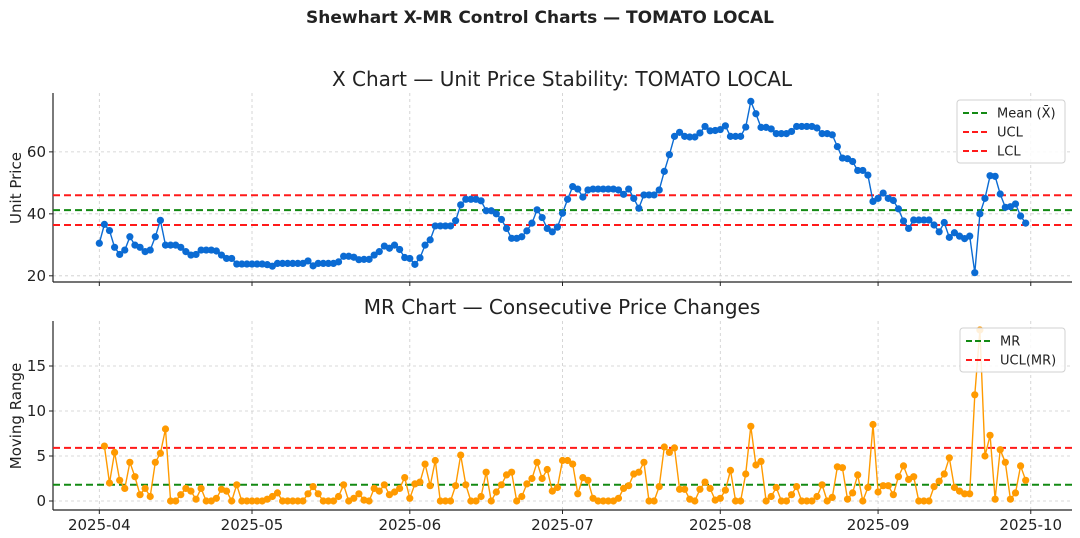 This screenshot has width=1080, height=538. I want to click on mr-chart-xtick-label: 2025-06, so click(409, 525).